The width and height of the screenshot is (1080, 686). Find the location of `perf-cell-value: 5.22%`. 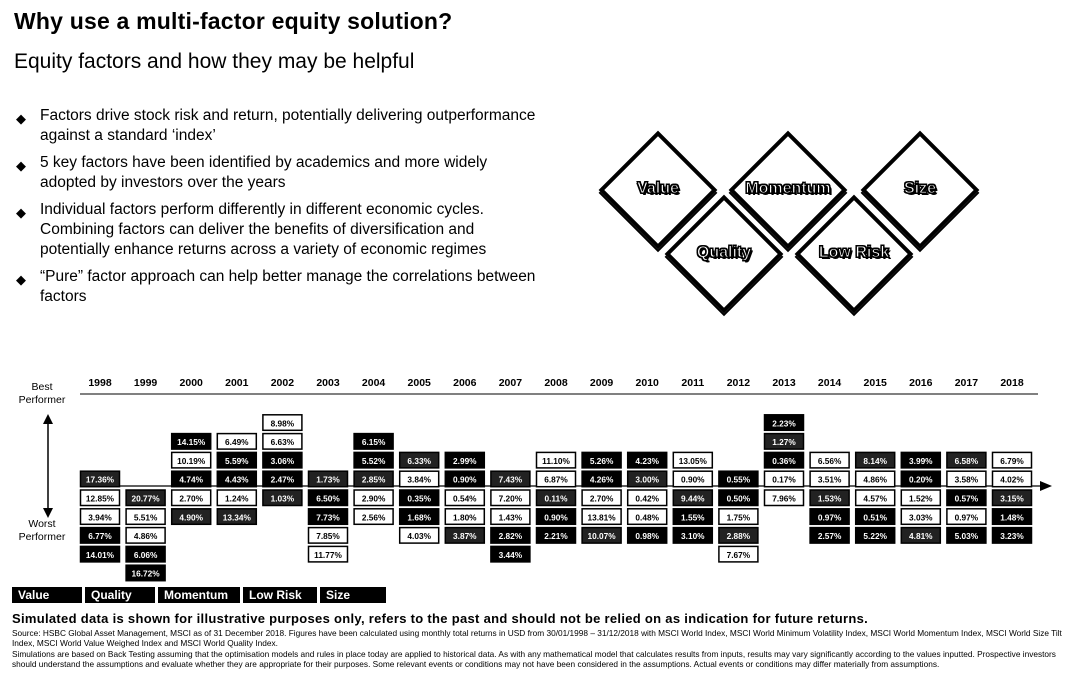

perf-cell-value: 5.22% is located at coordinates (875, 536).